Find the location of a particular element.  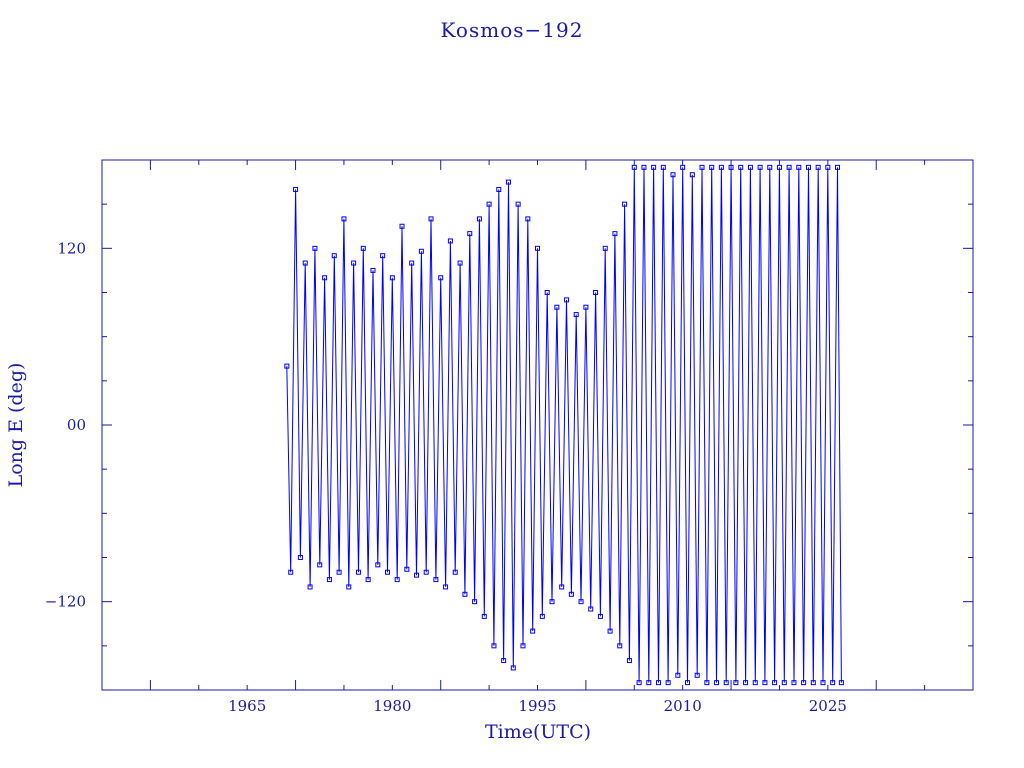

x-tick-label: 1980 is located at coordinates (392, 706).